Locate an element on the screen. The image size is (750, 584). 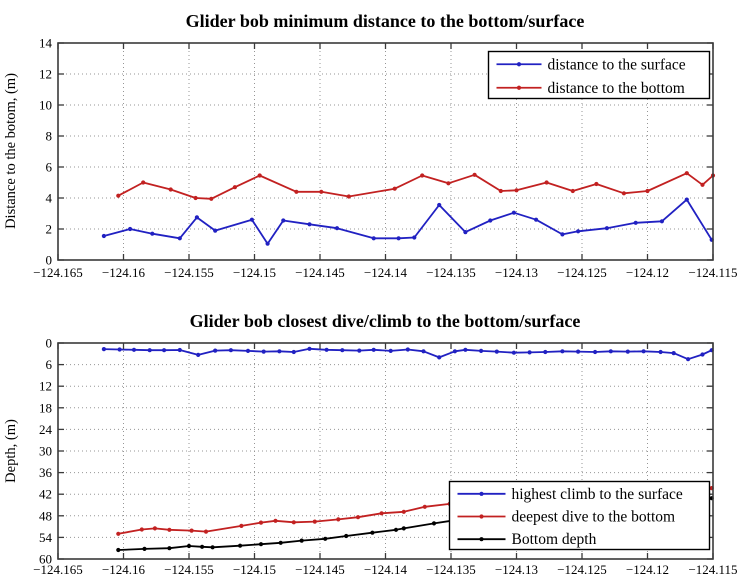
y-tick-label: 10 is located at coordinates (45, 105).